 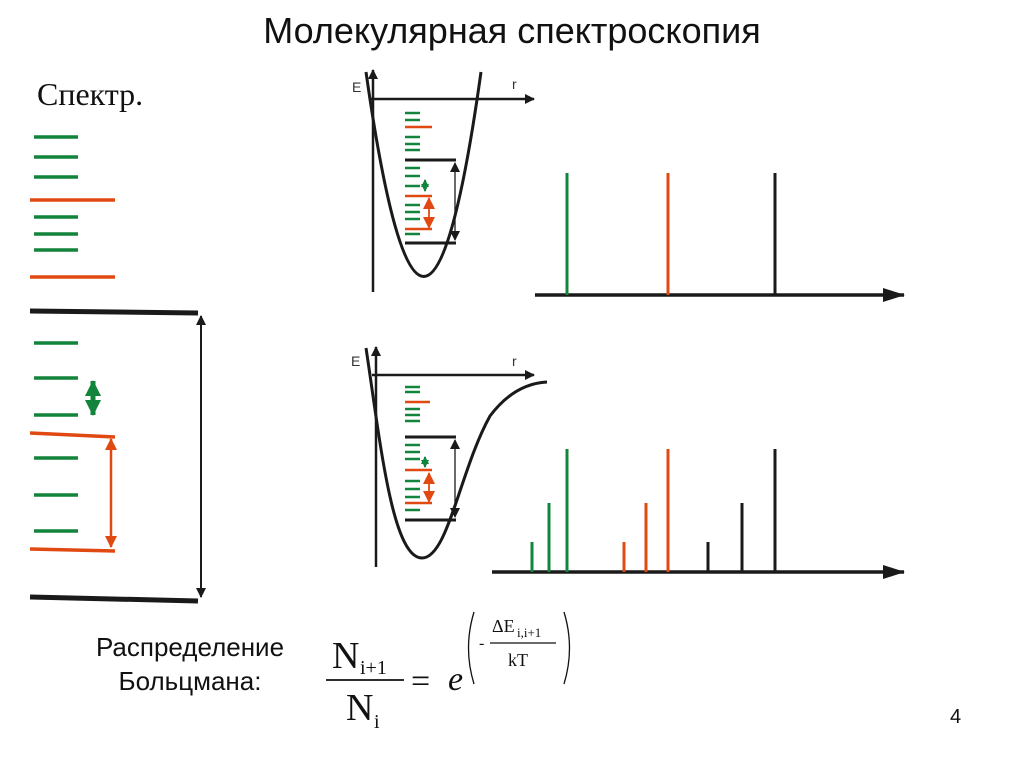 I want to click on anharmonic-potential-diagram: E r, so click(x=449, y=456).